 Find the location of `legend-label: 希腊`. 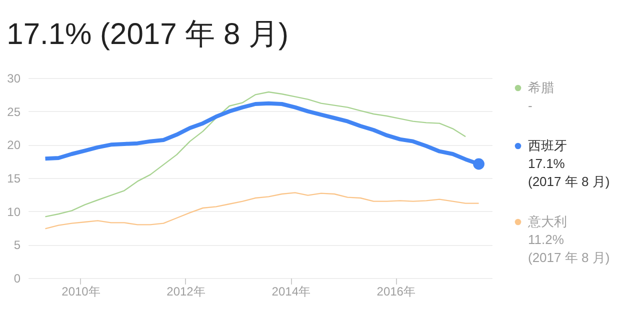

legend-label: 希腊 is located at coordinates (541, 87).